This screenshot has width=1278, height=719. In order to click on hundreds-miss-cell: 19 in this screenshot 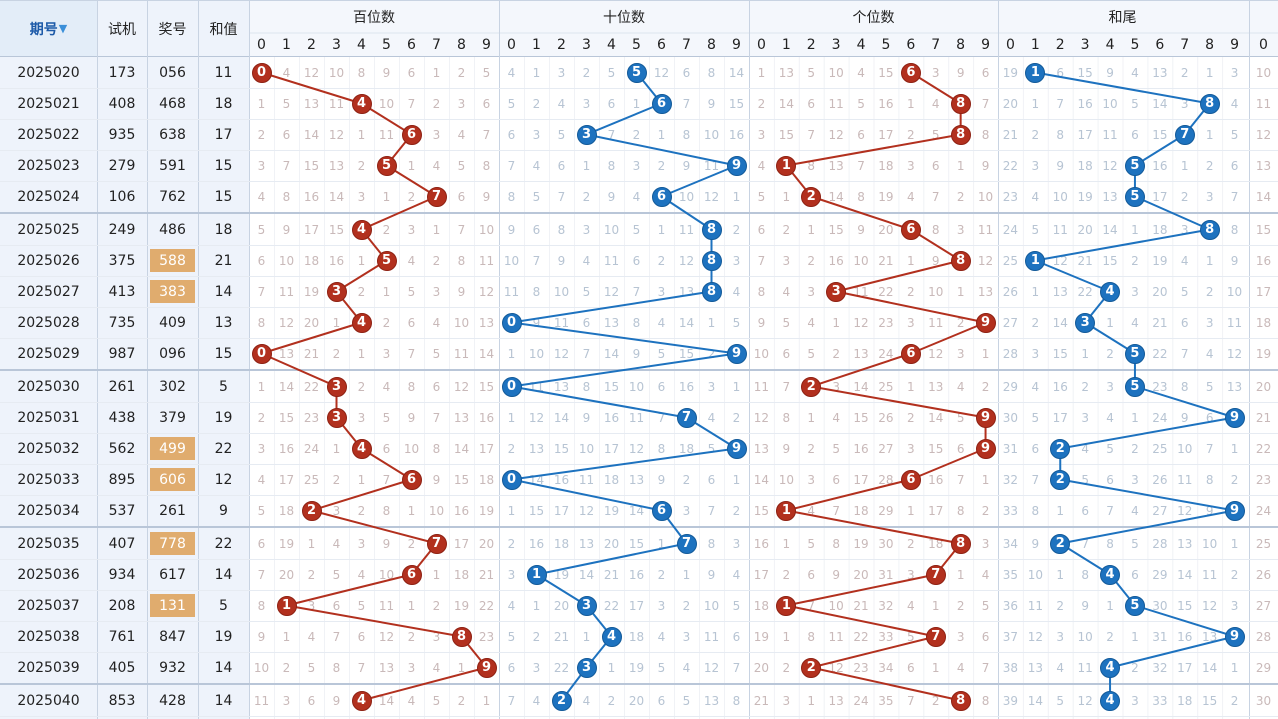, I will do `click(311, 291)`.